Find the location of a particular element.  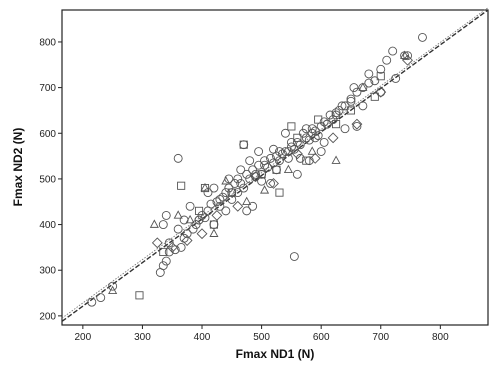

x-axis: 200 300 400 500 600 700 800 is located at coordinates (262, 334).